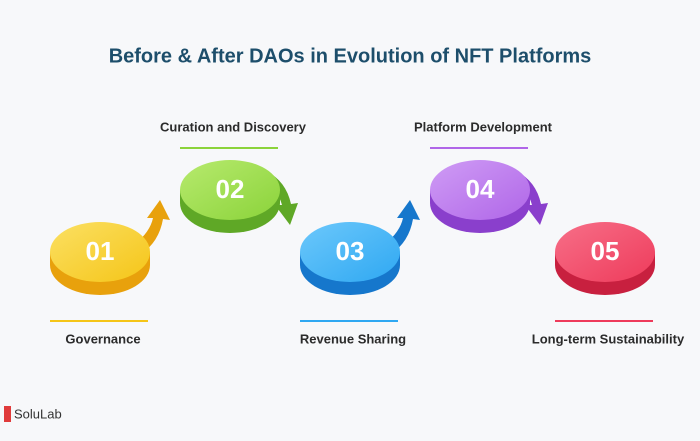 The image size is (700, 441). Describe the element at coordinates (483, 126) in the screenshot. I see `step-label: Platform Development` at that location.